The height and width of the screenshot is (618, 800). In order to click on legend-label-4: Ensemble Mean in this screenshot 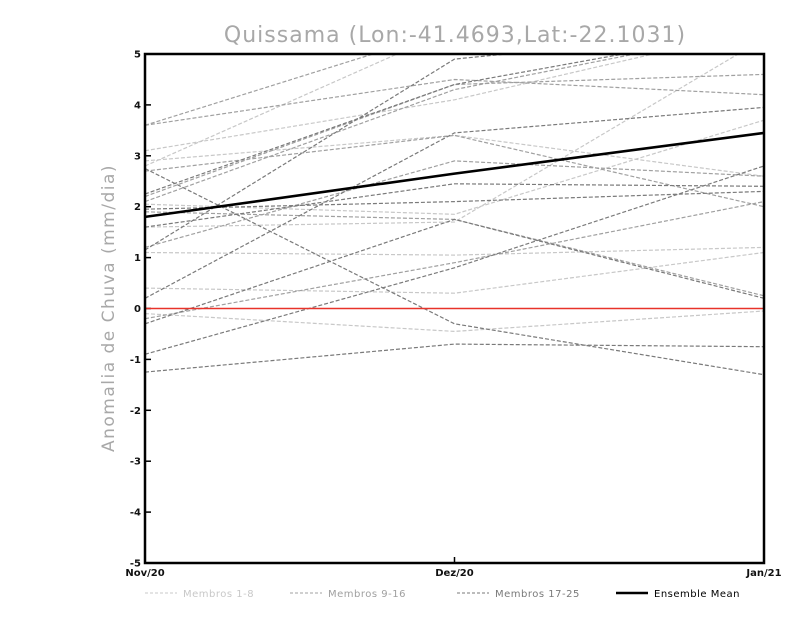, I will do `click(697, 594)`.